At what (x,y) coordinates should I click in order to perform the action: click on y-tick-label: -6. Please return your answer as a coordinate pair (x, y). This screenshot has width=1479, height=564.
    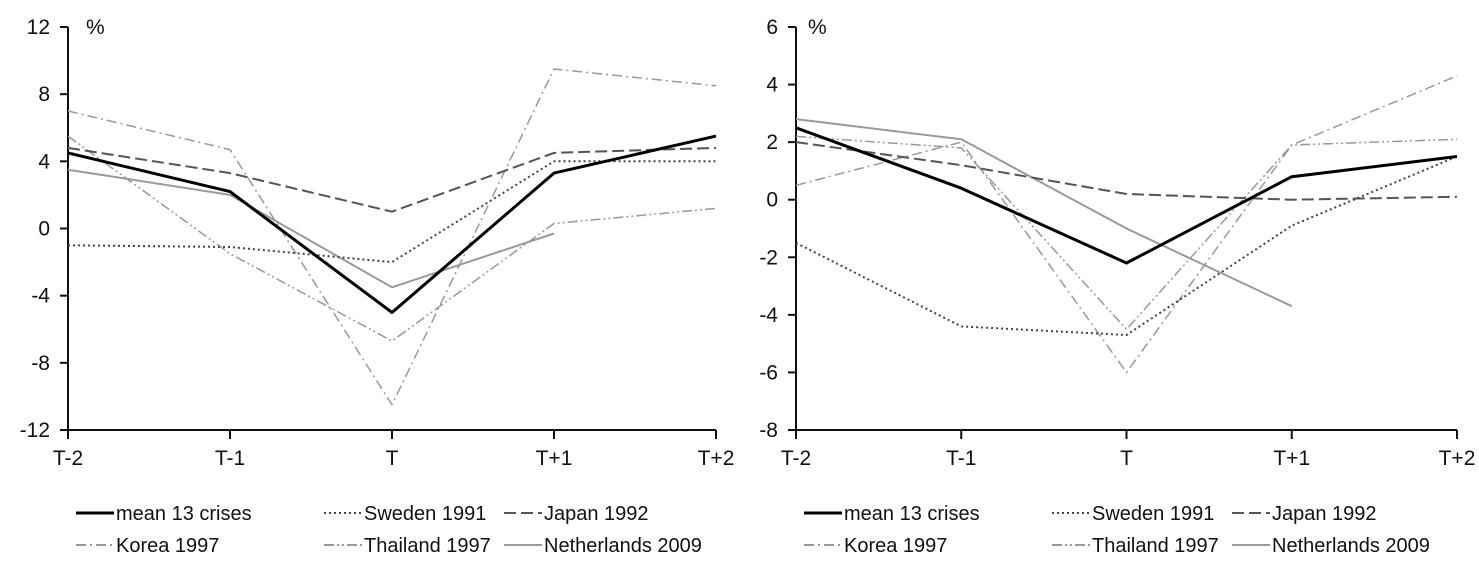
    Looking at the image, I should click on (768, 372).